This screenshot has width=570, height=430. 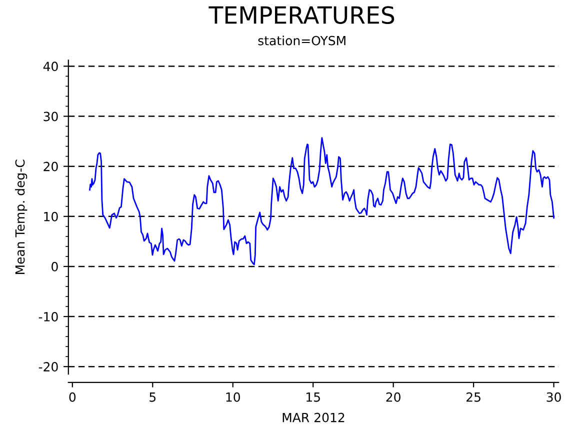 I want to click on y-tick-label: -20, so click(x=48, y=367).